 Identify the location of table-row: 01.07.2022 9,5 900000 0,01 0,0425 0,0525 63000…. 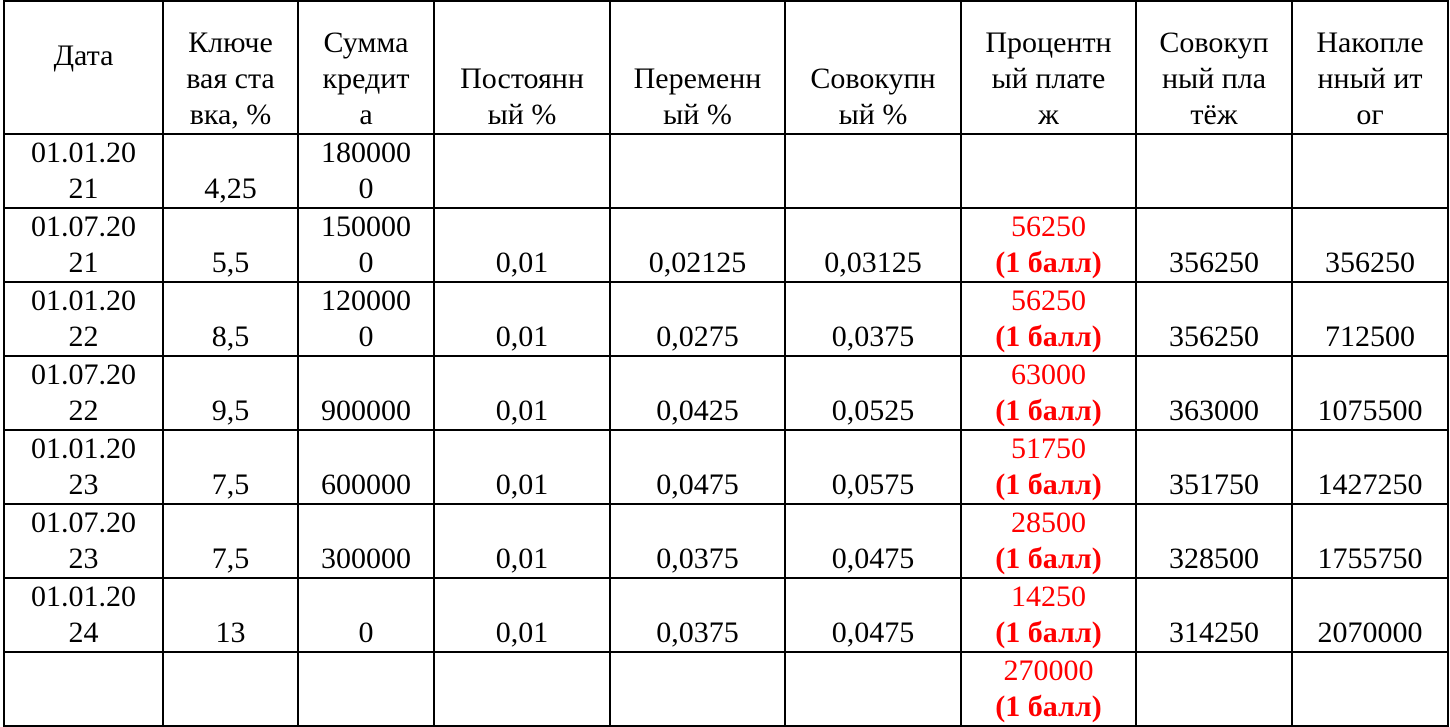
(726, 393).